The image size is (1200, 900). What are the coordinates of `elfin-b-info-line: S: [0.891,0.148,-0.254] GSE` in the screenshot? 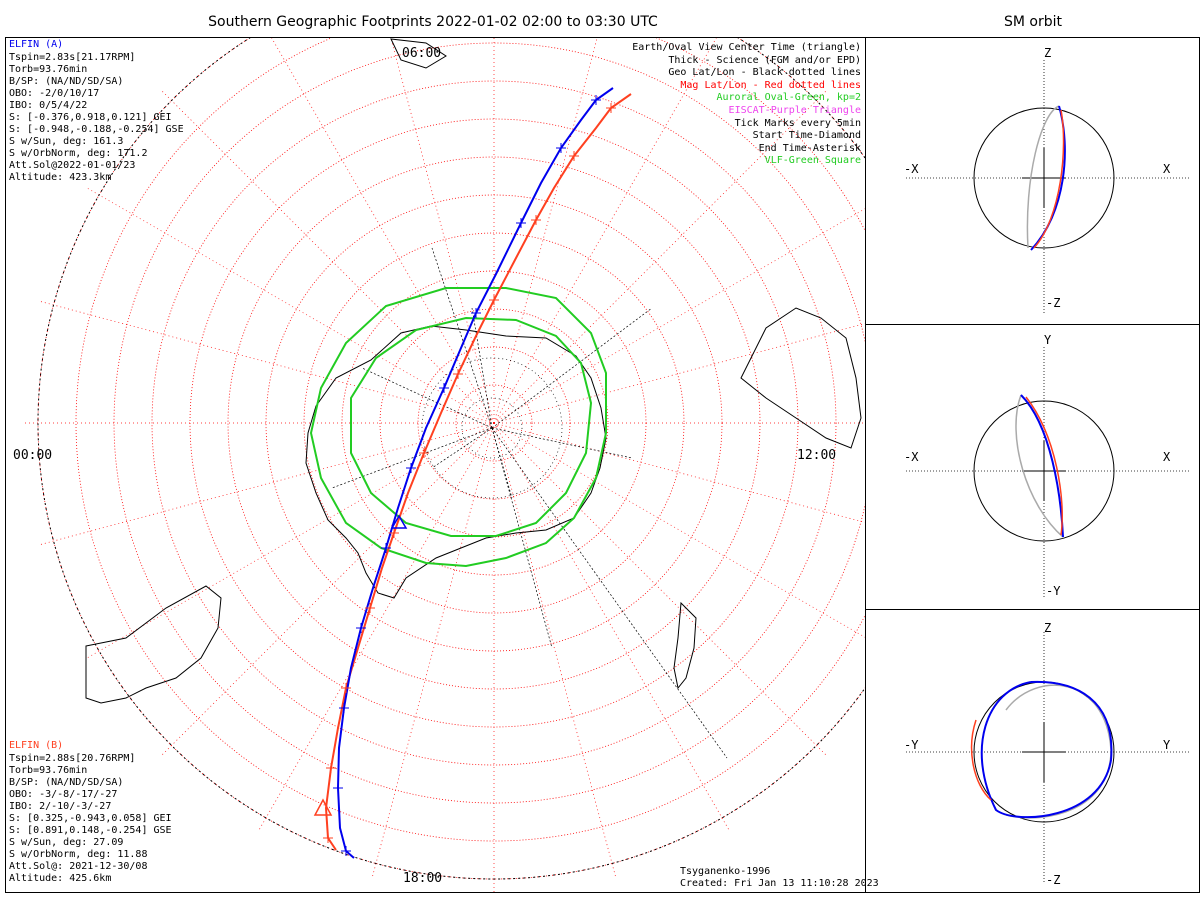 It's located at (90, 830).